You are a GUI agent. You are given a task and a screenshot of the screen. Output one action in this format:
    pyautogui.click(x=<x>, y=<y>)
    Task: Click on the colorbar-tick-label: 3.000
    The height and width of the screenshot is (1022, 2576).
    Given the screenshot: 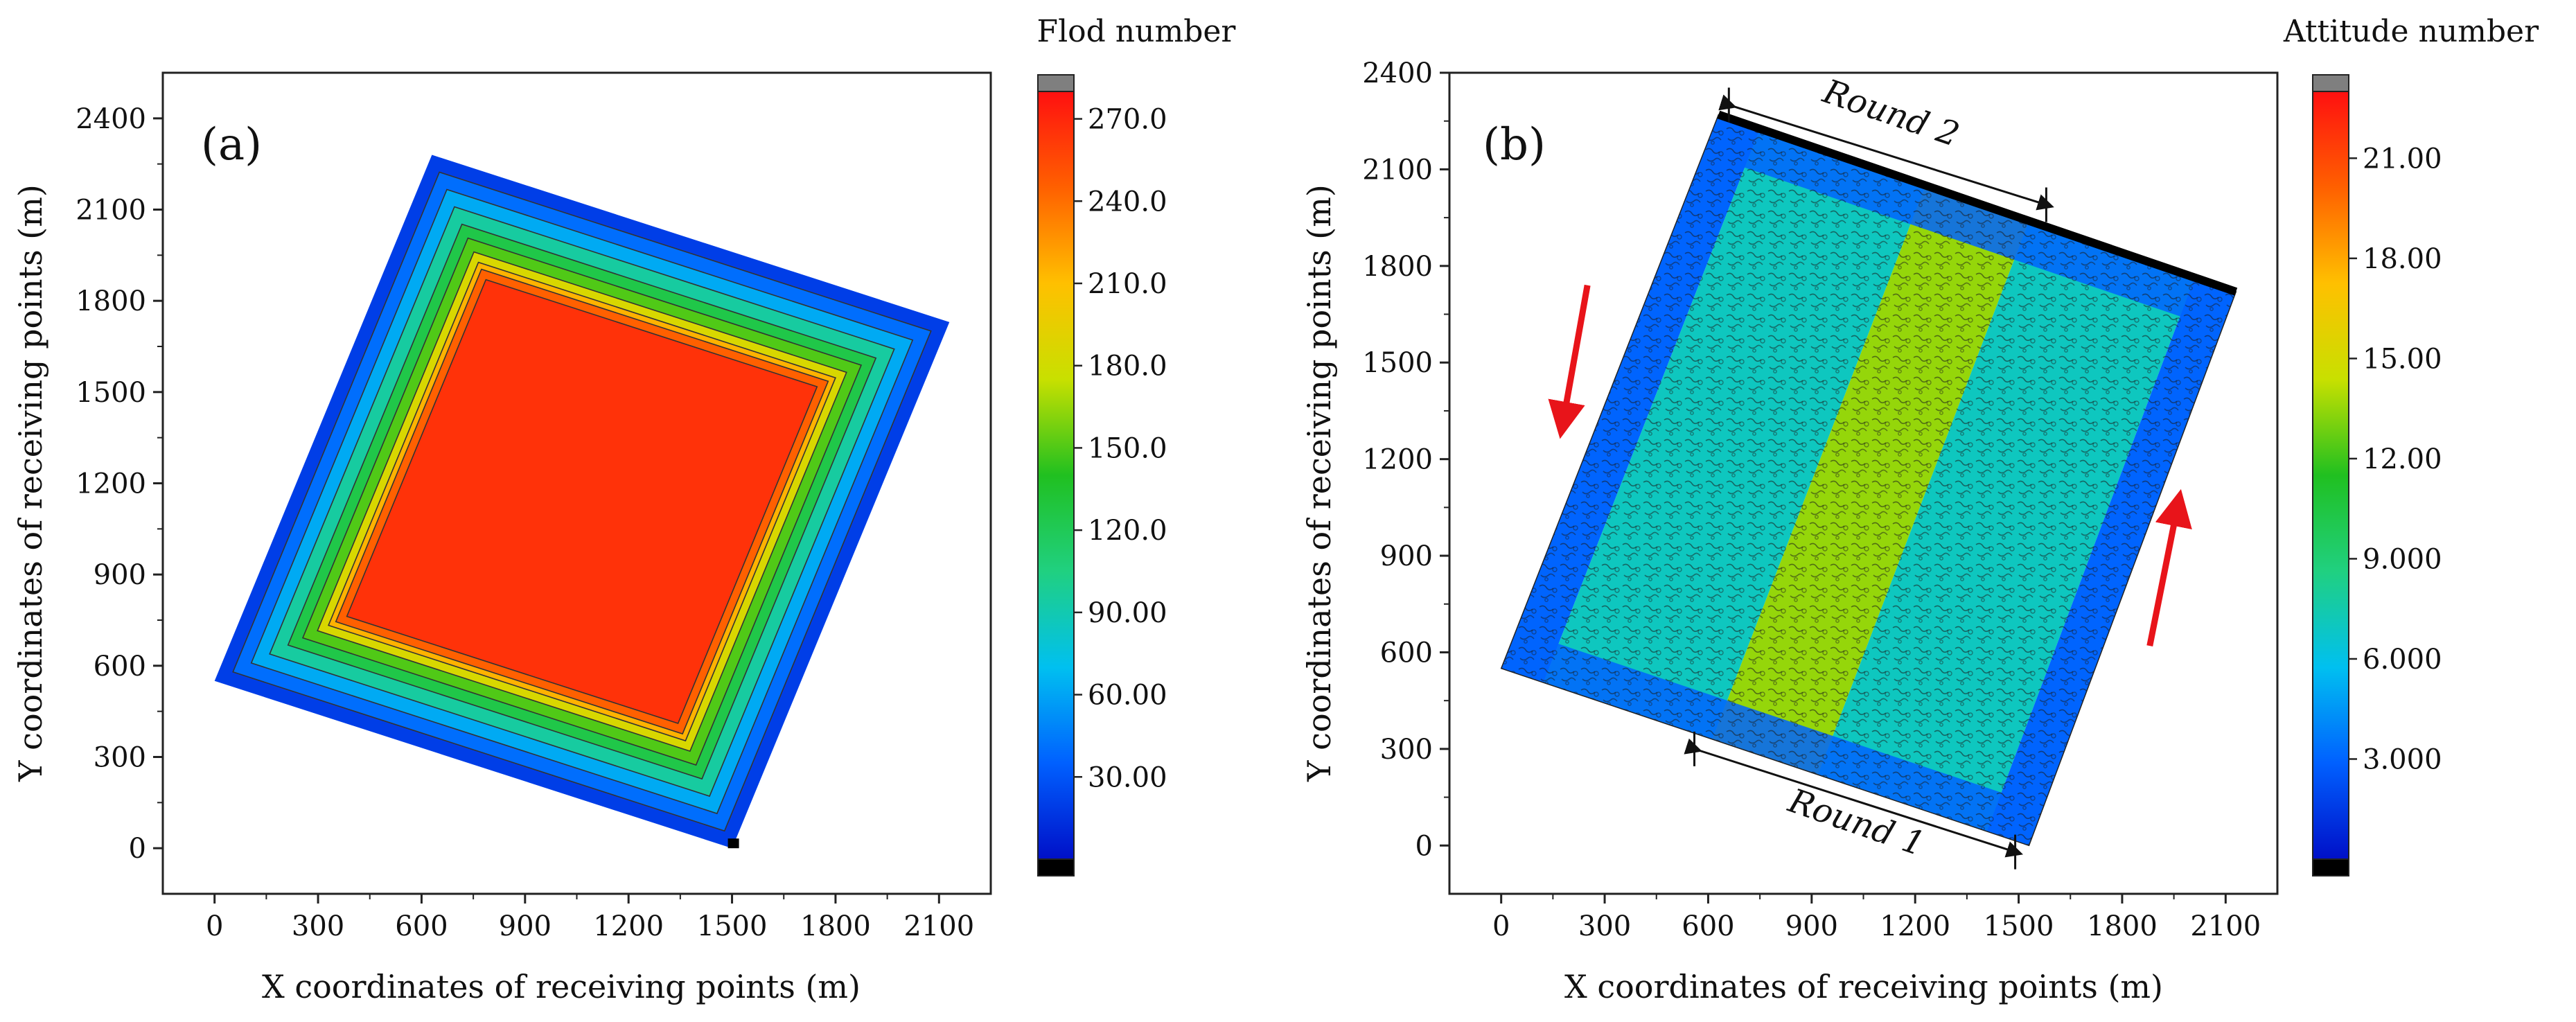 What is the action you would take?
    pyautogui.click(x=2402, y=759)
    